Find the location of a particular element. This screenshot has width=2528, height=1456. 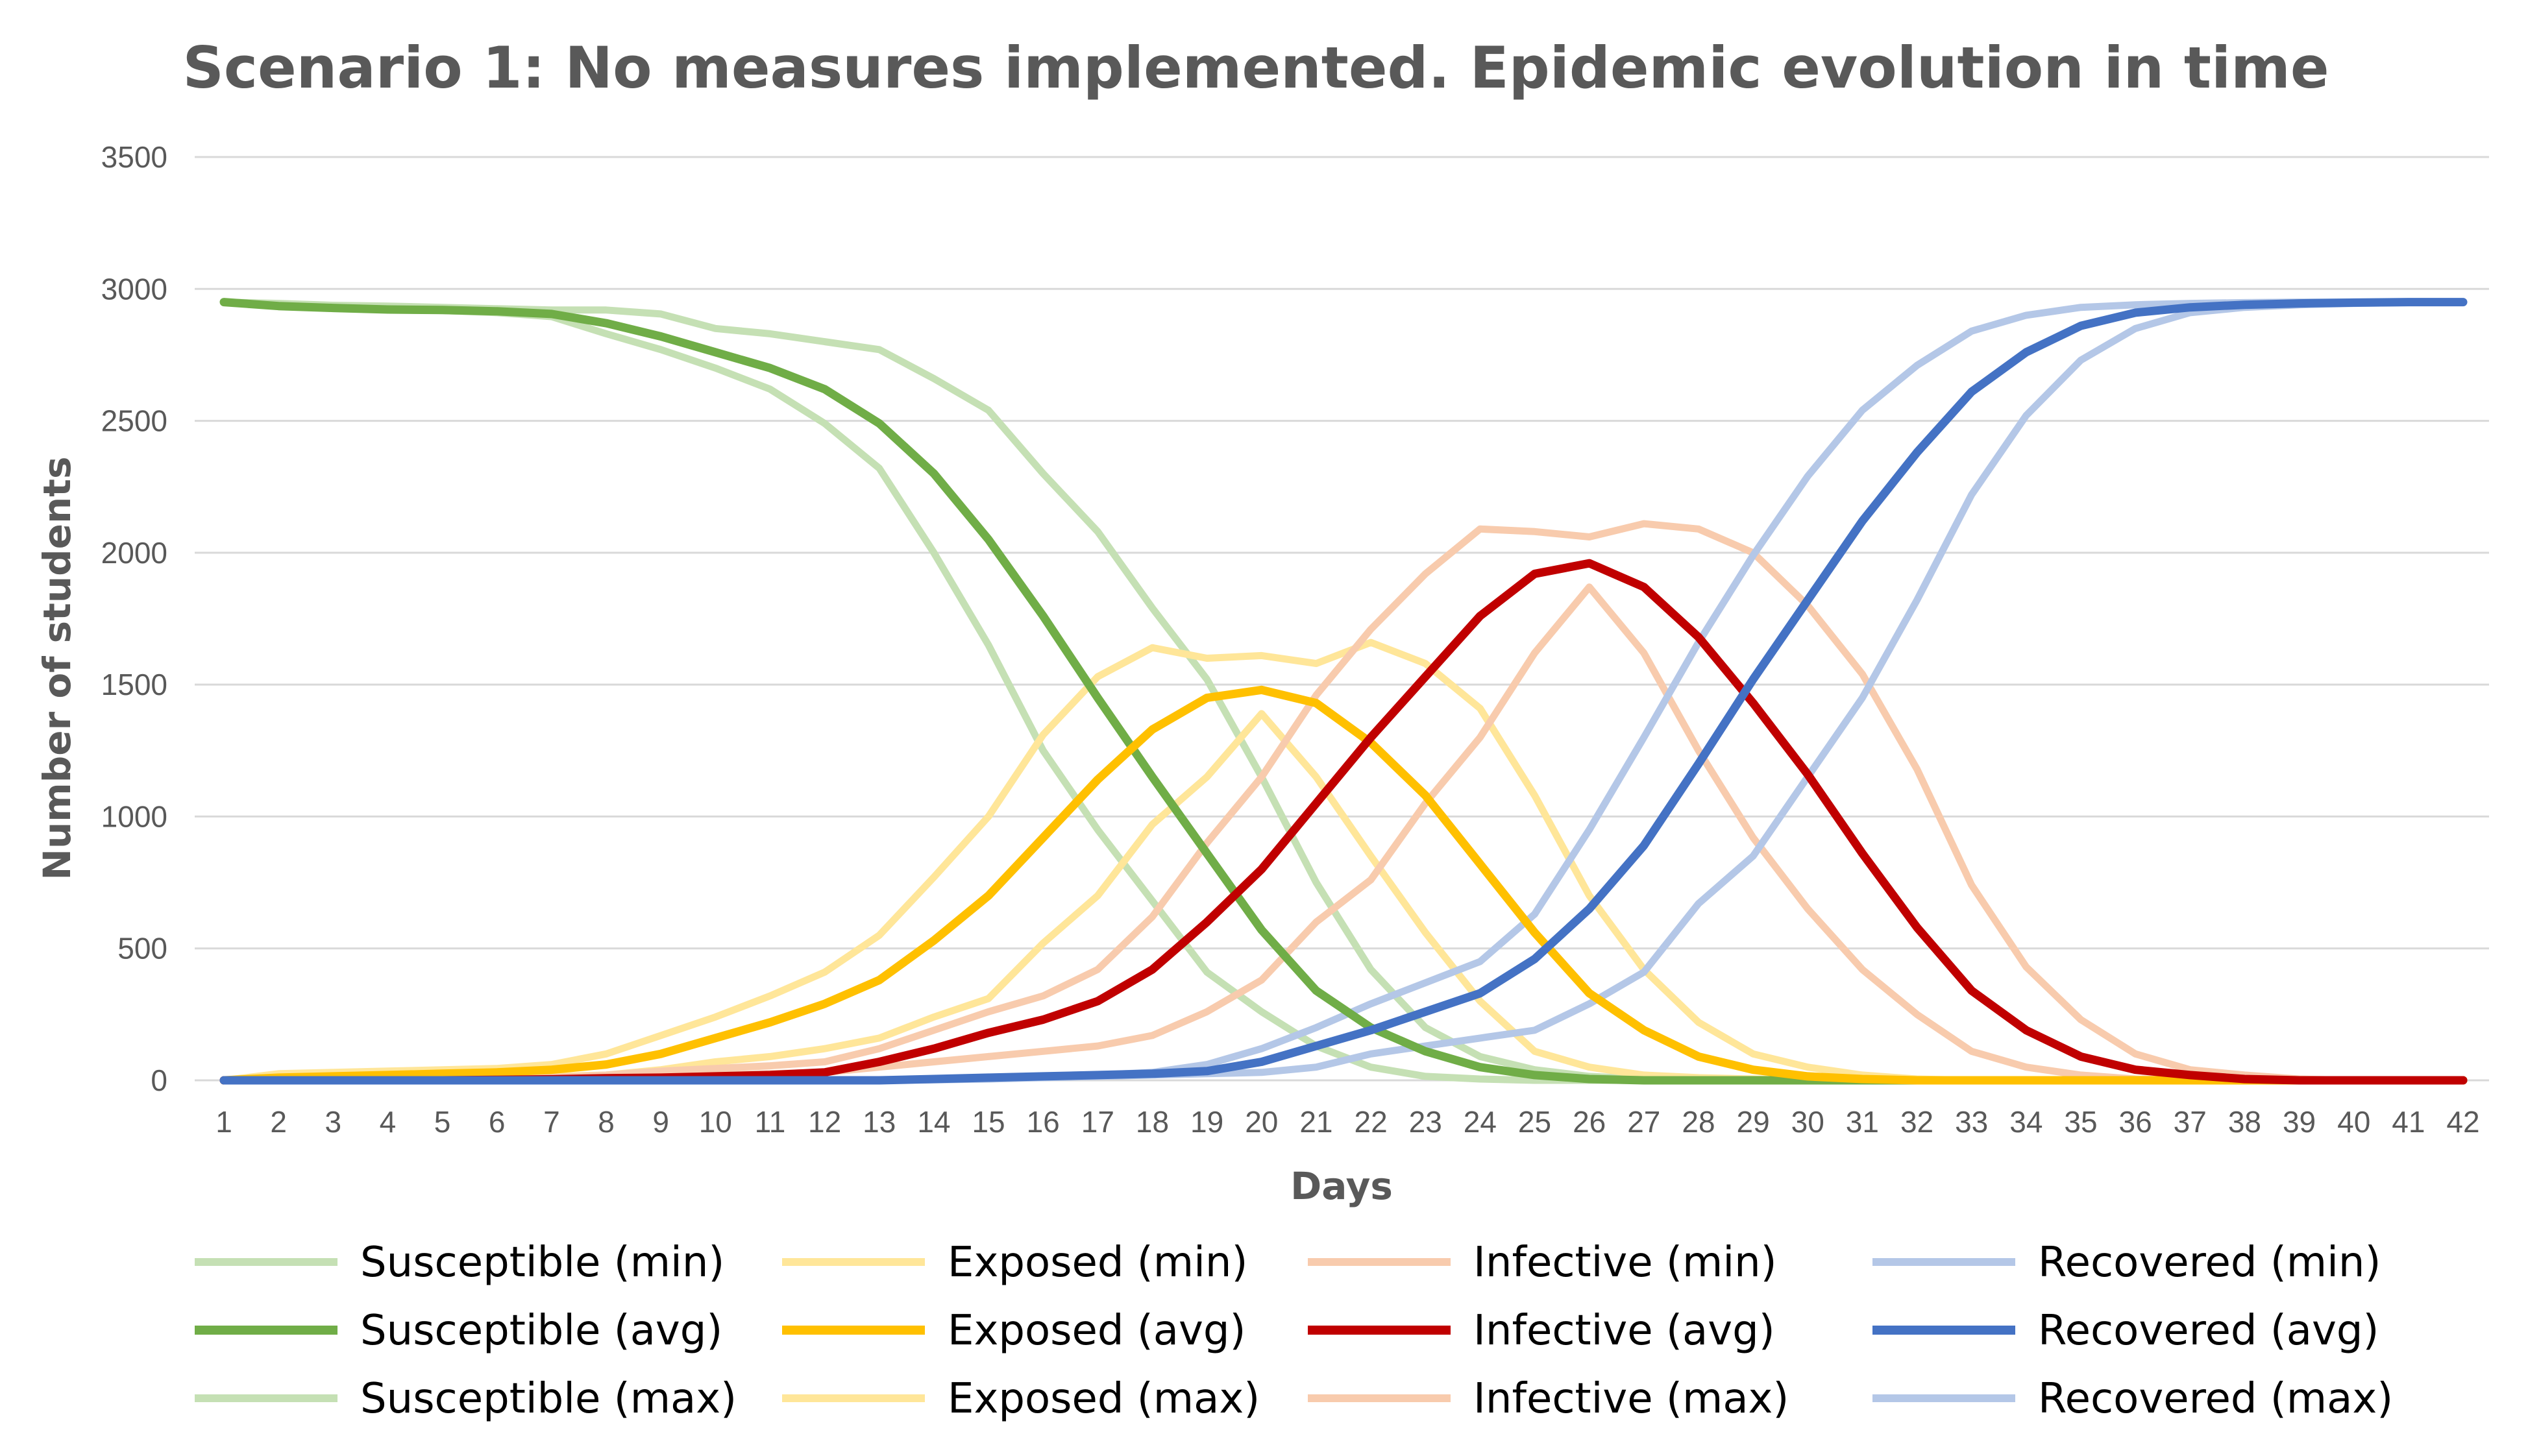

x-tick-label: 30 is located at coordinates (1807, 1122).